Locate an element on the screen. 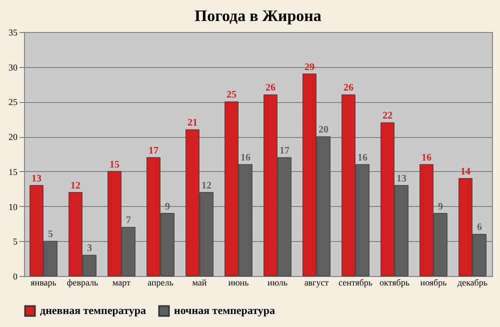 This screenshot has width=500, height=327. data-label: 15 is located at coordinates (115, 164).